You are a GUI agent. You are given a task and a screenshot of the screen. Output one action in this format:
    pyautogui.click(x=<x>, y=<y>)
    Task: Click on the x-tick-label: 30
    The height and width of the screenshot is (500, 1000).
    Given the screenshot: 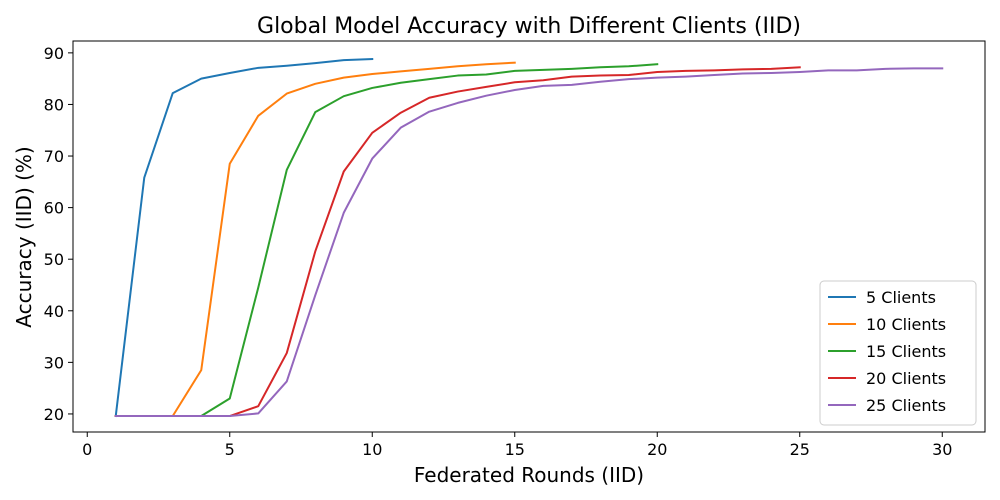 What is the action you would take?
    pyautogui.click(x=942, y=449)
    